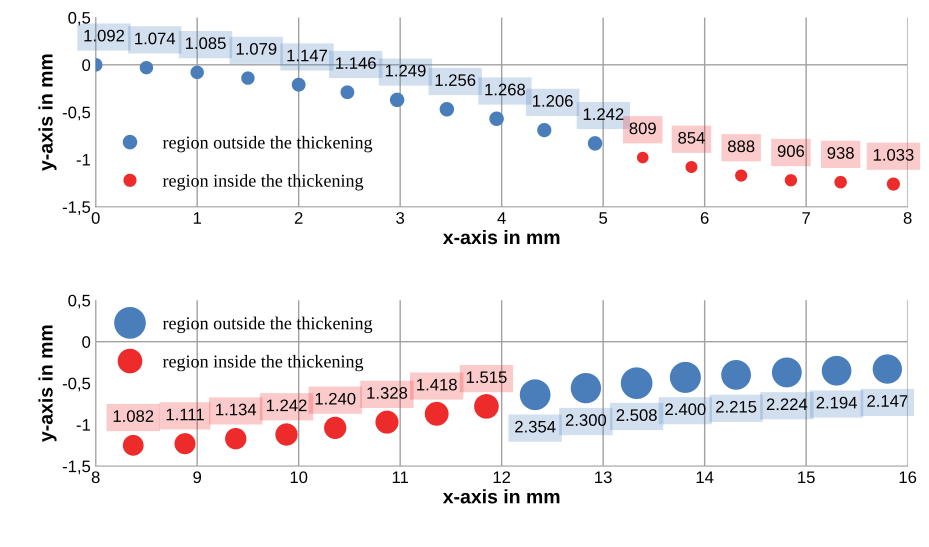 Image resolution: width=929 pixels, height=547 pixels. What do you see at coordinates (787, 404) in the screenshot?
I see `data-label: 2.224` at bounding box center [787, 404].